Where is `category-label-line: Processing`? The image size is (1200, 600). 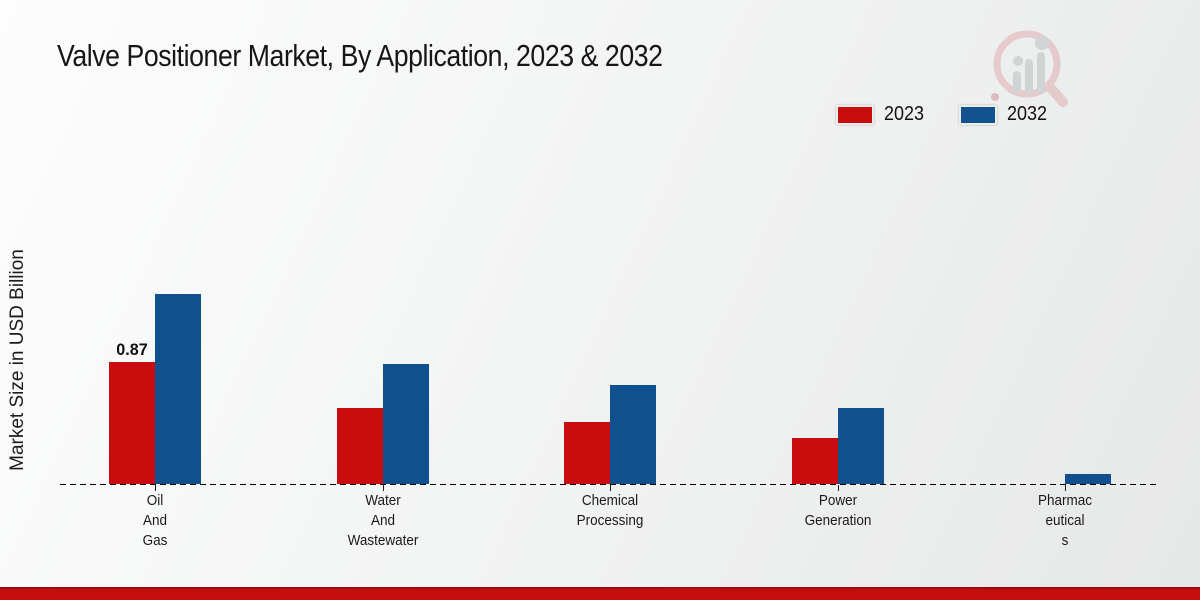
category-label-line: Processing is located at coordinates (610, 520).